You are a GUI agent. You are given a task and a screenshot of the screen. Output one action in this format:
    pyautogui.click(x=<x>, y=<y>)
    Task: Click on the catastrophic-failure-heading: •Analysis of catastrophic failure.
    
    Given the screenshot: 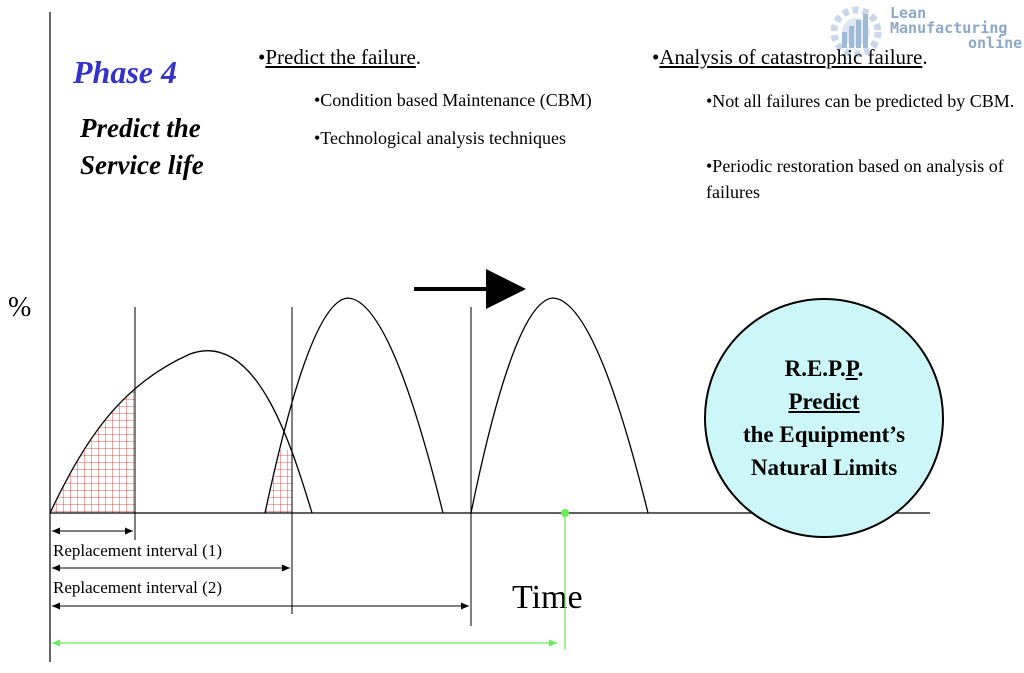 What is the action you would take?
    pyautogui.click(x=790, y=57)
    